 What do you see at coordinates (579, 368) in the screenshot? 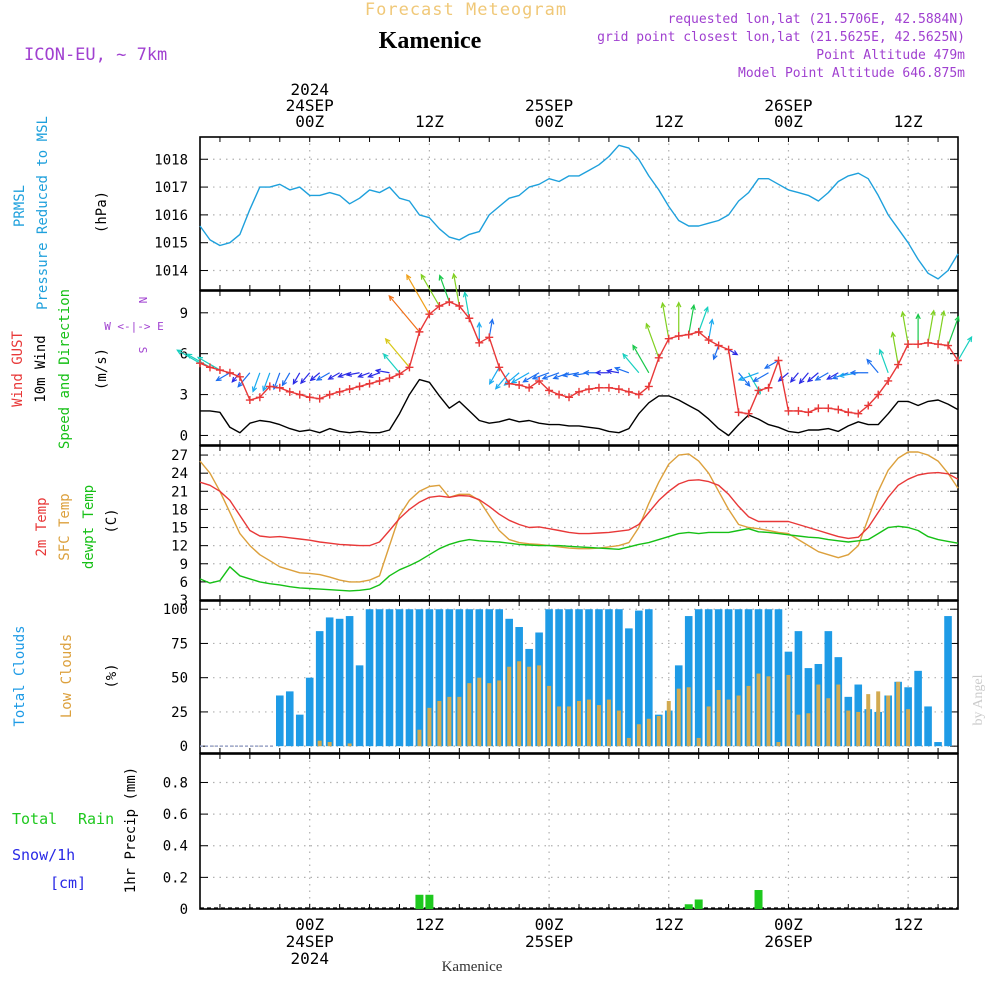
I see `wind-frame` at bounding box center [579, 368].